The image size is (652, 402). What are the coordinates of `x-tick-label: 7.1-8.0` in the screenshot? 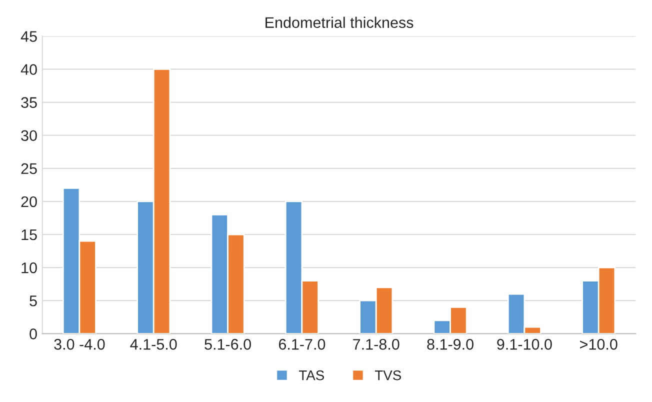 It's located at (376, 344).